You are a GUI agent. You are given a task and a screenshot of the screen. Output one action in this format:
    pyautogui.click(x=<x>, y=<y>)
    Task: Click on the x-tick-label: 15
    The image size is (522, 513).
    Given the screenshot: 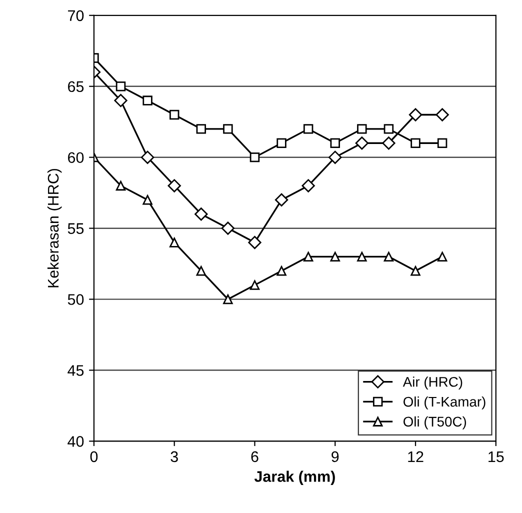 What is the action you would take?
    pyautogui.click(x=496, y=456)
    